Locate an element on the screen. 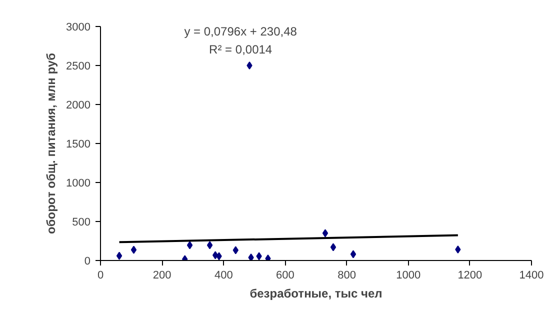 The height and width of the screenshot is (332, 555). y-tick-label: 1000 is located at coordinates (78, 184).